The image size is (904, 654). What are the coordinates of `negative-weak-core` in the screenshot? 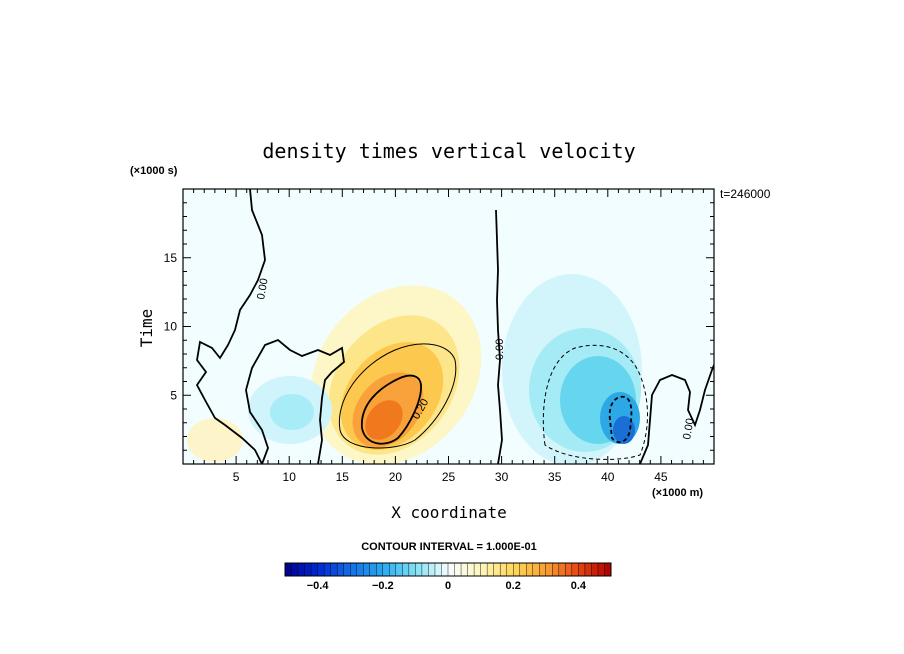 It's located at (292, 412).